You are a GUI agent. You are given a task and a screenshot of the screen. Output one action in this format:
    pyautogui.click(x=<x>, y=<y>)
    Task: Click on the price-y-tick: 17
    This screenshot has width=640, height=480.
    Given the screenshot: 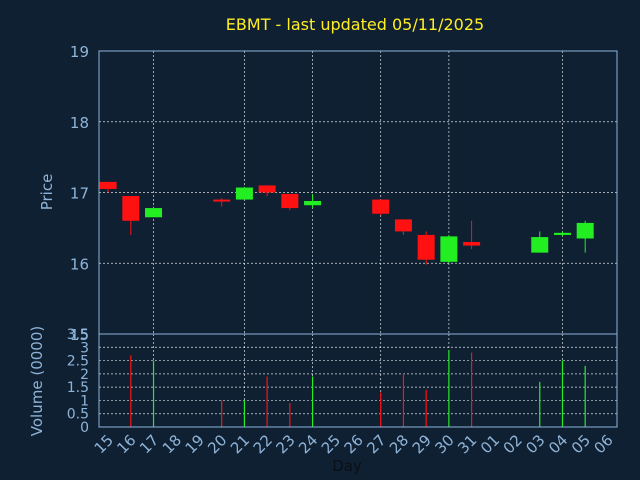 What is the action you would take?
    pyautogui.click(x=79, y=194)
    